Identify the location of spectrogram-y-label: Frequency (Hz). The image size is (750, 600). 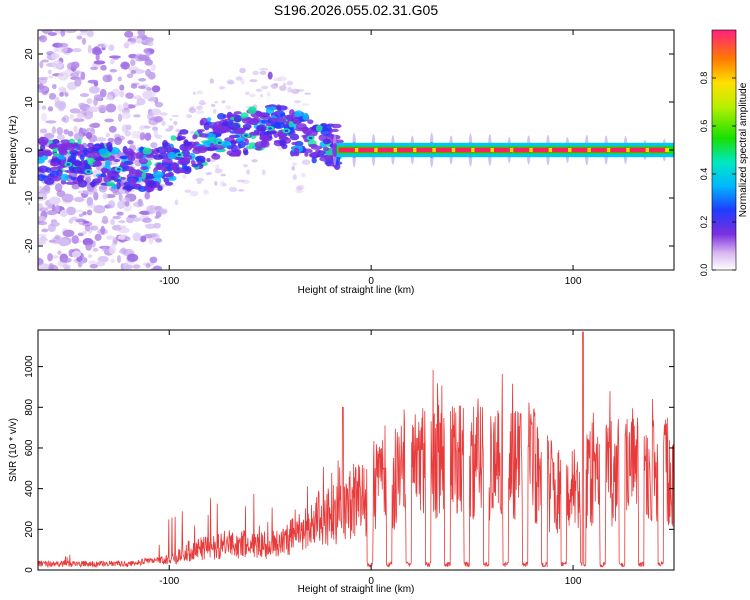
(13, 150).